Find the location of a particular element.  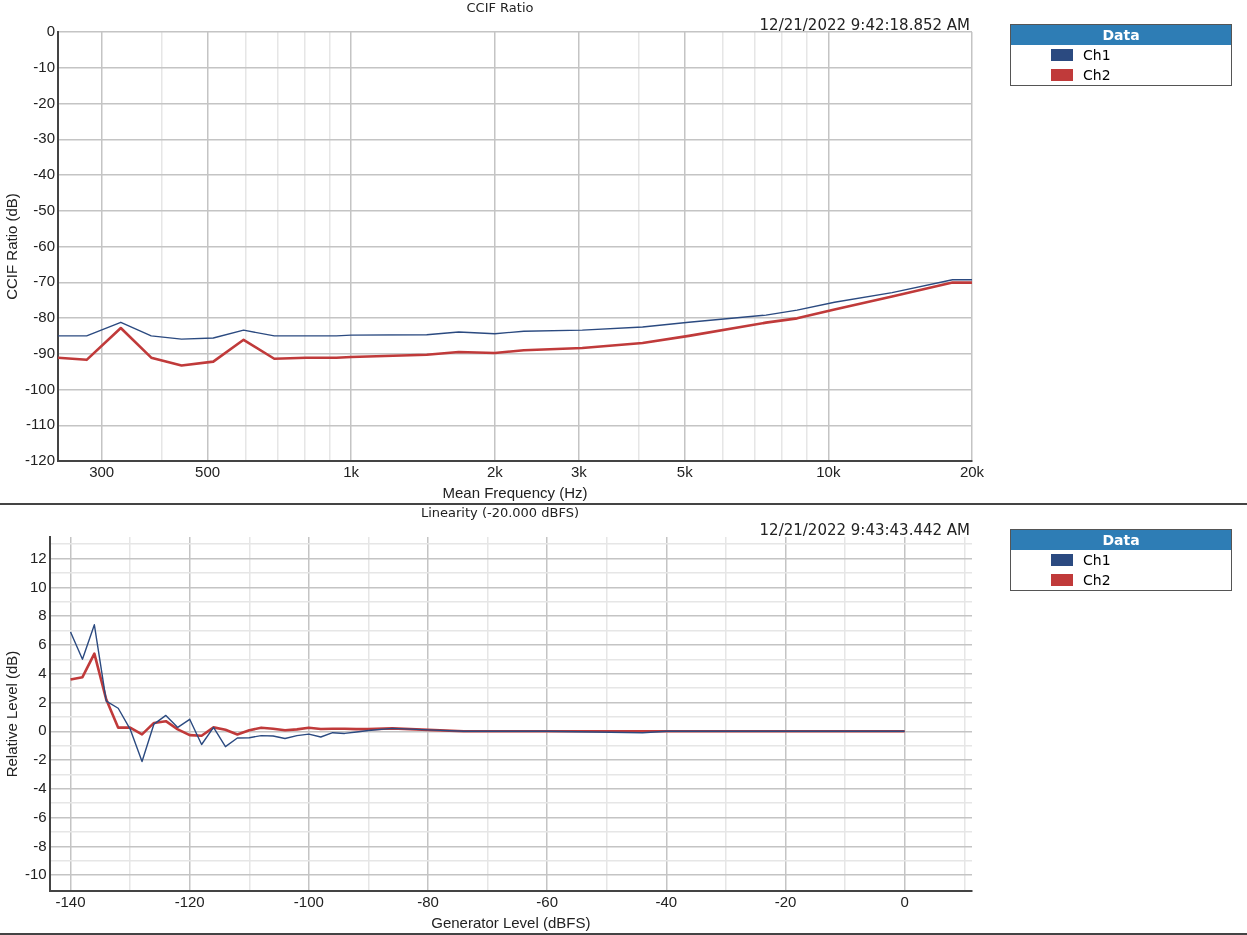

chart-title: CCIF Ratio is located at coordinates (500, 7).